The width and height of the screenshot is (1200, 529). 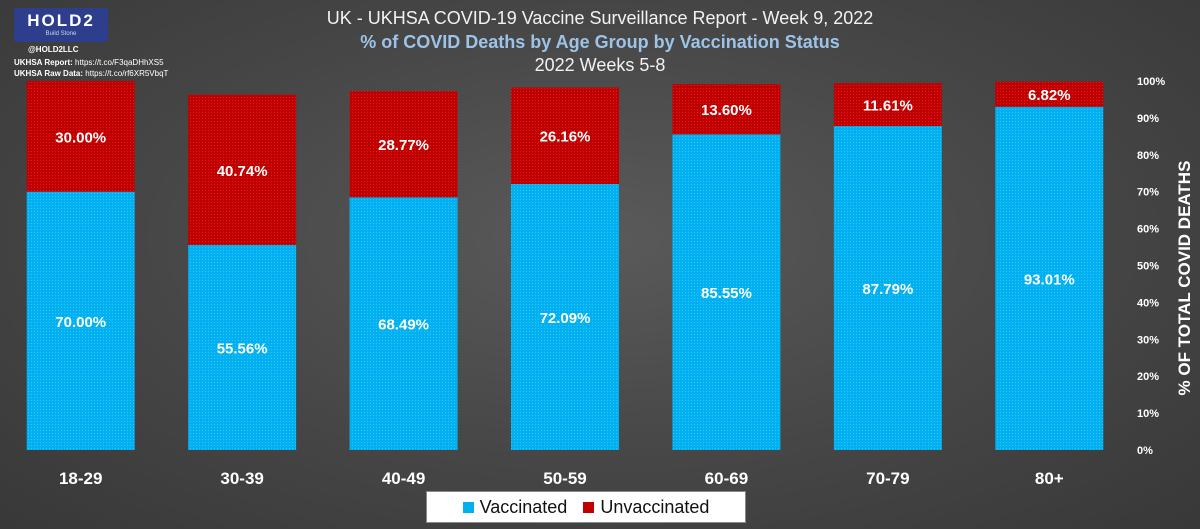 I want to click on raw-data-link: https://t.co/rf6XR5VbqT, so click(x=127, y=73).